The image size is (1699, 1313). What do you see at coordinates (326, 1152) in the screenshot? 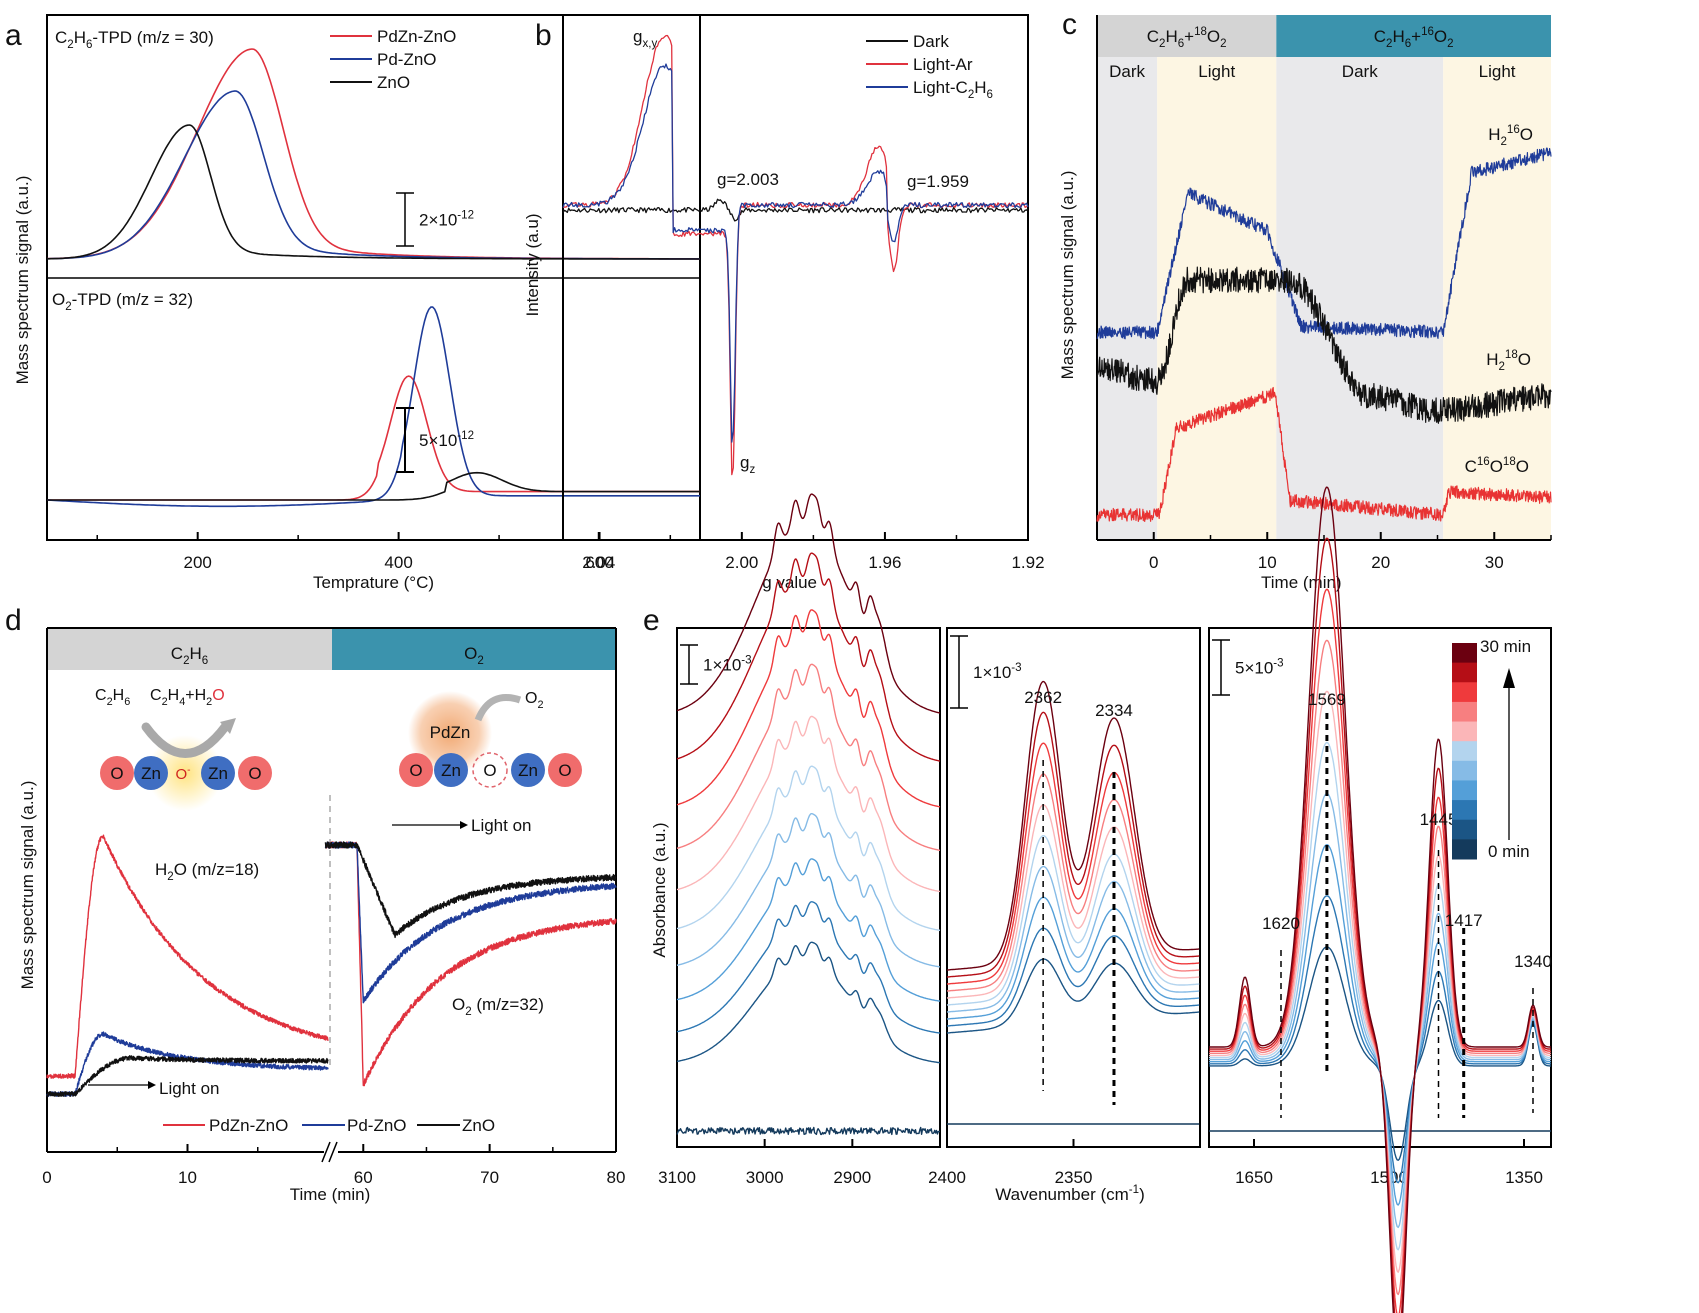
I see `axis-break-mark` at bounding box center [326, 1152].